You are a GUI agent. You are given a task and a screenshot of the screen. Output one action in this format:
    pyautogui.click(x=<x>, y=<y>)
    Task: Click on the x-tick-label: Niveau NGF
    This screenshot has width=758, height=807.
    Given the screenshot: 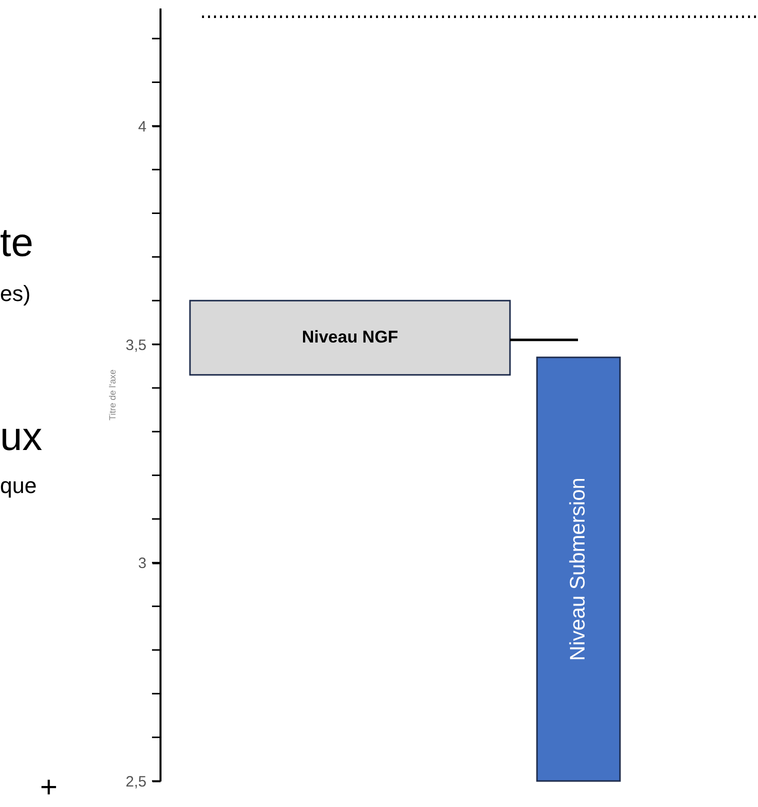 What is the action you would take?
    pyautogui.click(x=350, y=337)
    